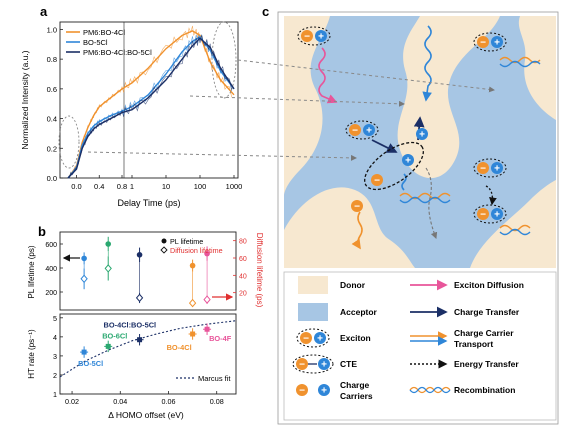 This screenshot has height=429, width=572. What do you see at coordinates (359, 312) in the screenshot?
I see `legend-label: Acceptor` at bounding box center [359, 312].